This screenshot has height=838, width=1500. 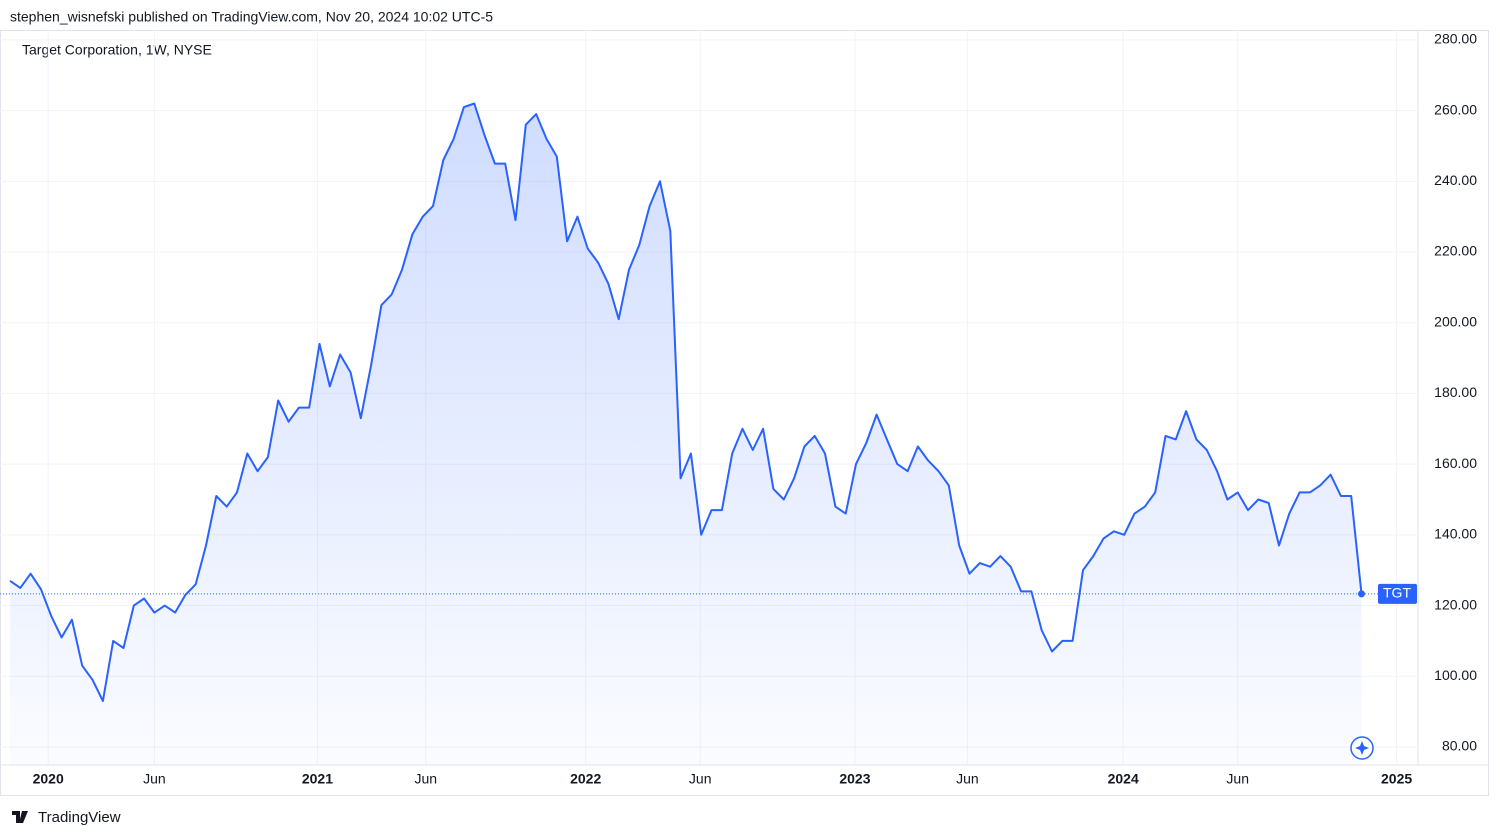 What do you see at coordinates (585, 779) in the screenshot?
I see `x-tick-label: 2022` at bounding box center [585, 779].